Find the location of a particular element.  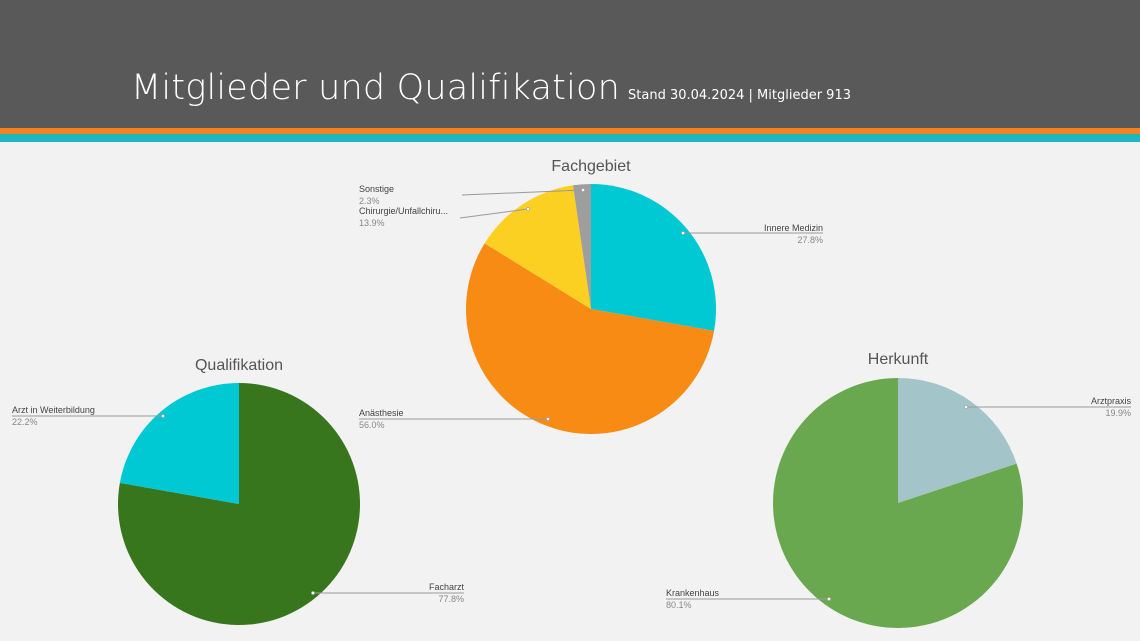

page-title: Mitglieder und Qualifikation is located at coordinates (376, 88).